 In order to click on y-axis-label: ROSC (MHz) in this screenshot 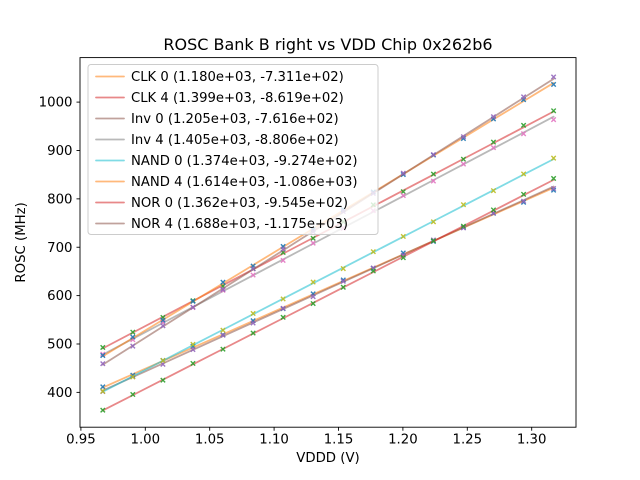, I will do `click(21, 242)`.